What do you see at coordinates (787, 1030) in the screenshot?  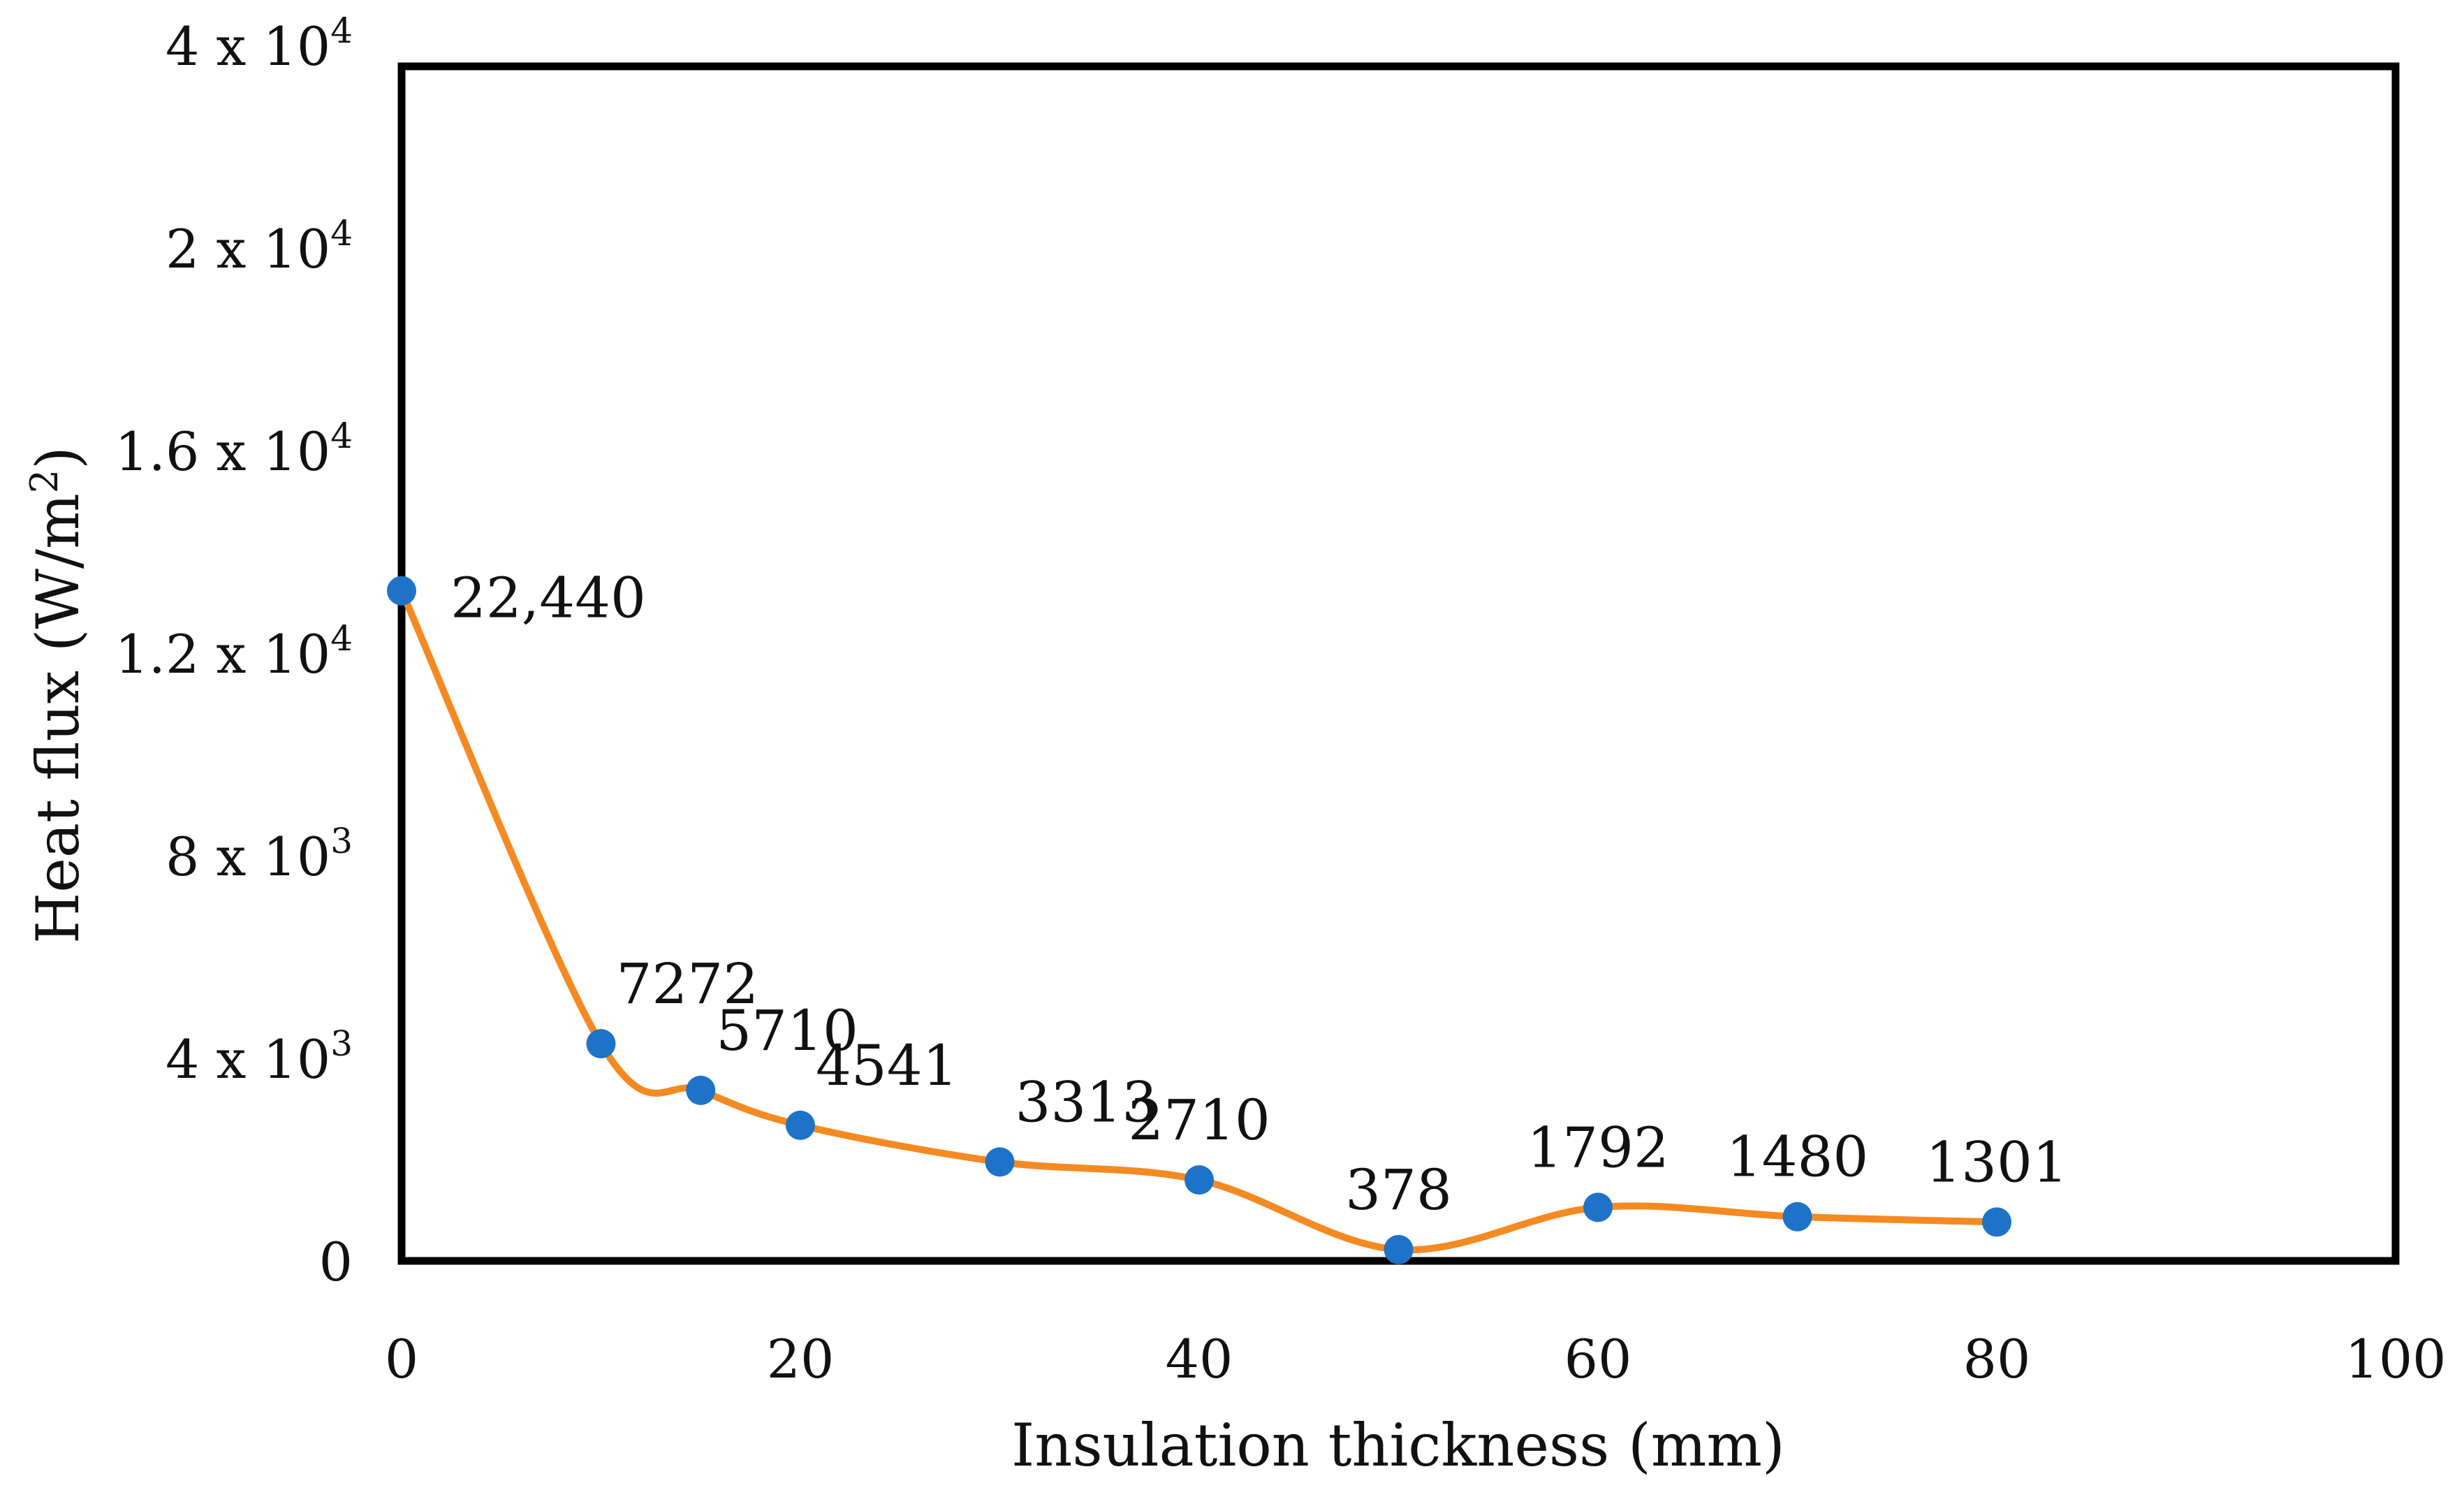 I see `data-label: 5710` at bounding box center [787, 1030].